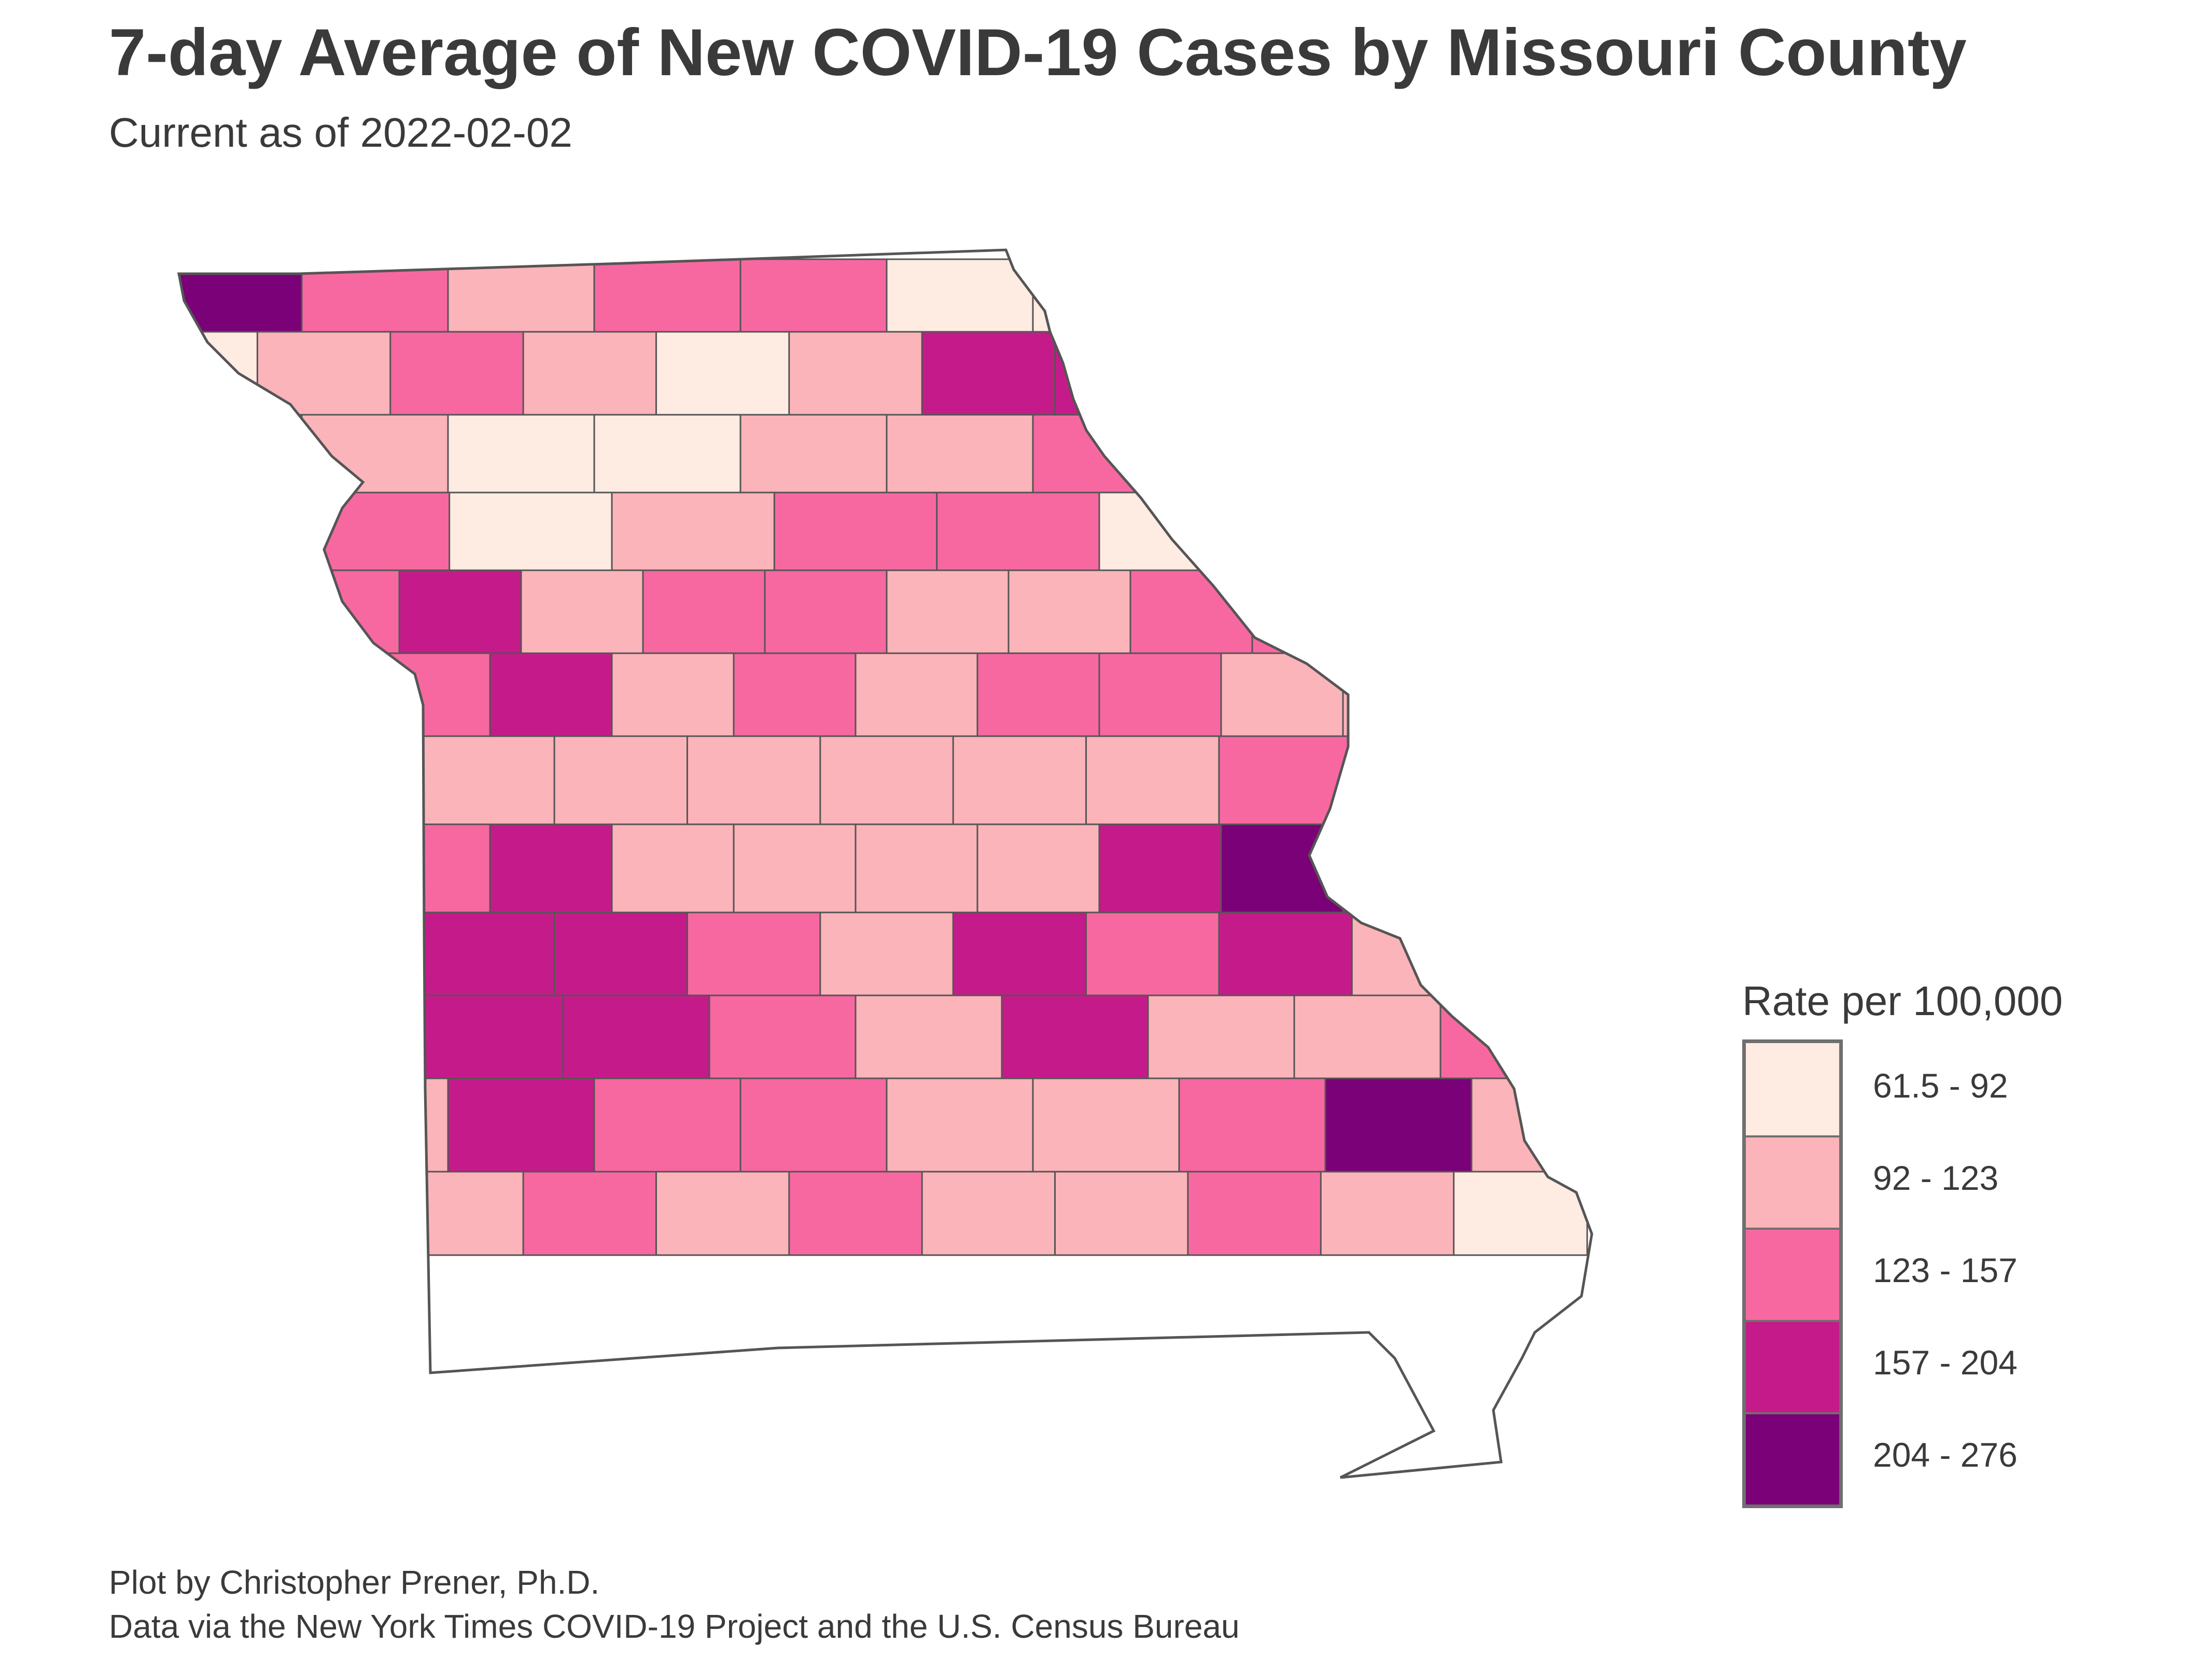  Describe the element at coordinates (1945, 1455) in the screenshot. I see `legend-label-5: 204 - 276` at that location.